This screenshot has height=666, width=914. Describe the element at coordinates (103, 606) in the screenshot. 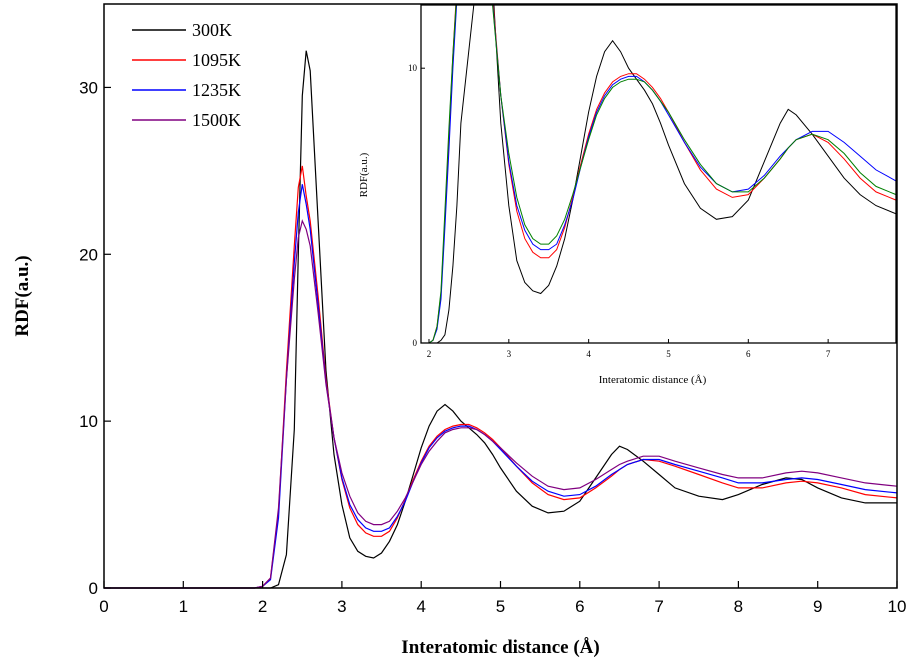

I see `x-tick-label: 0` at that location.